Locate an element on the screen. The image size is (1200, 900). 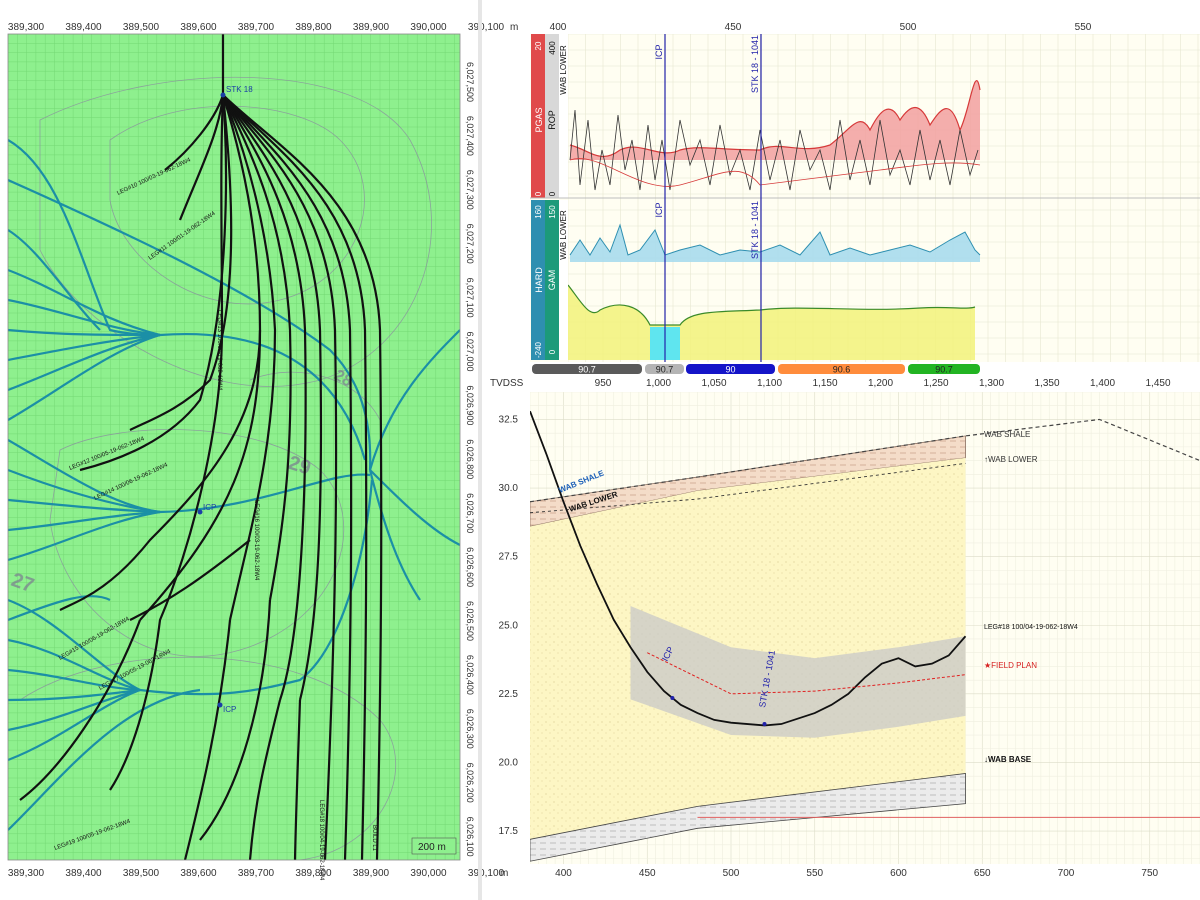
map-y-tick-label: 6,026,800 is located at coordinates (470, 459).